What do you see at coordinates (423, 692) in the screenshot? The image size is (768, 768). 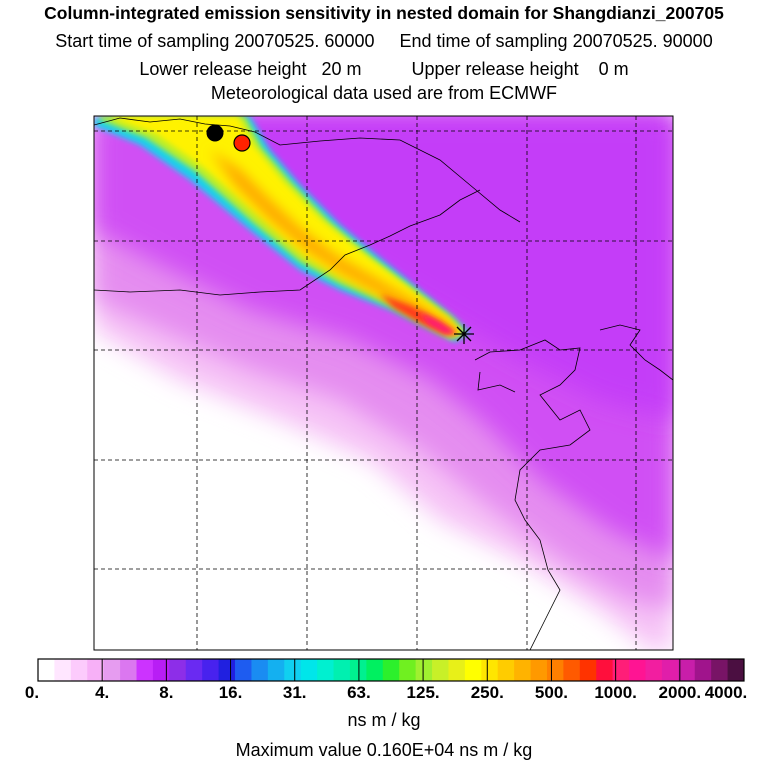 I see `color-bar-label: 125.` at bounding box center [423, 692].